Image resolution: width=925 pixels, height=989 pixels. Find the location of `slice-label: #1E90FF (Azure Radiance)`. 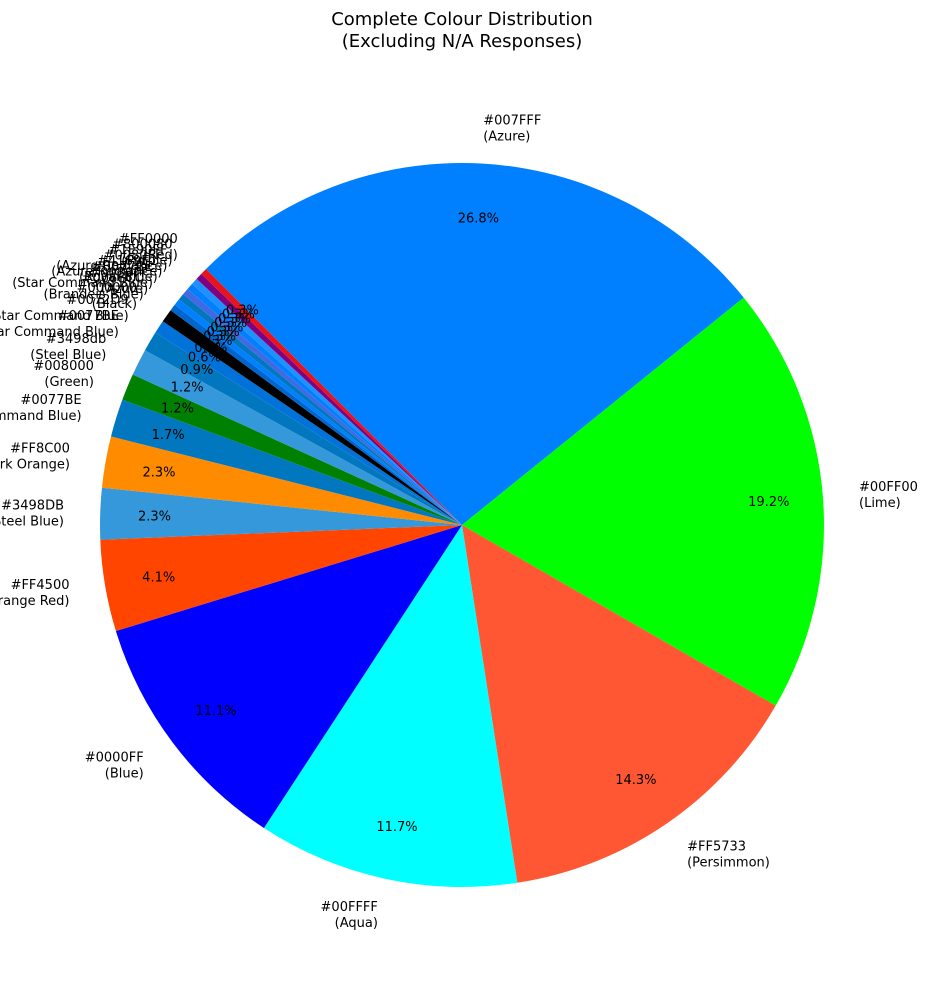

slice-label: #1E90FF (Azure Radiance) is located at coordinates (111, 258).